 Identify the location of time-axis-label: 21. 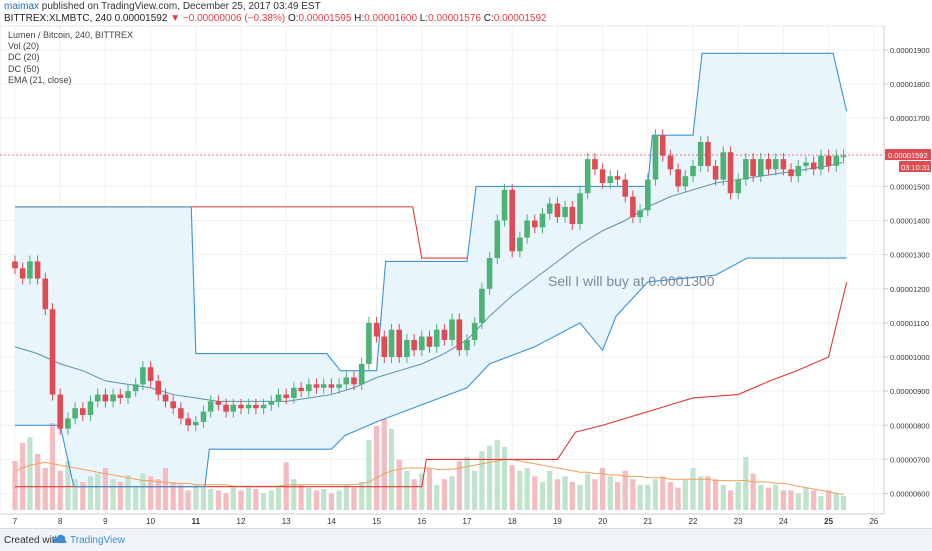
(647, 521).